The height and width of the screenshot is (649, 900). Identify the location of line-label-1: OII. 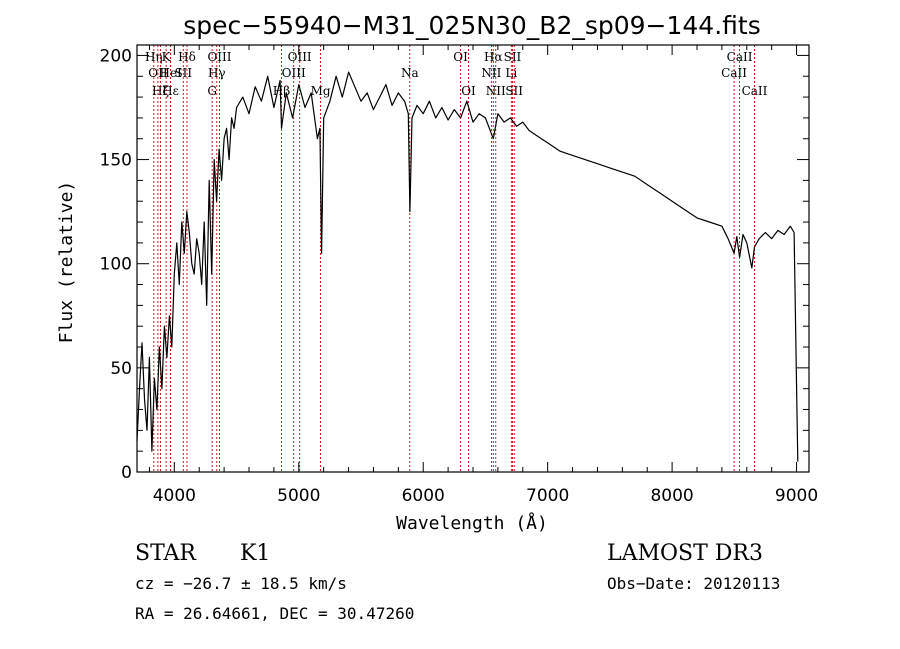
(158, 73).